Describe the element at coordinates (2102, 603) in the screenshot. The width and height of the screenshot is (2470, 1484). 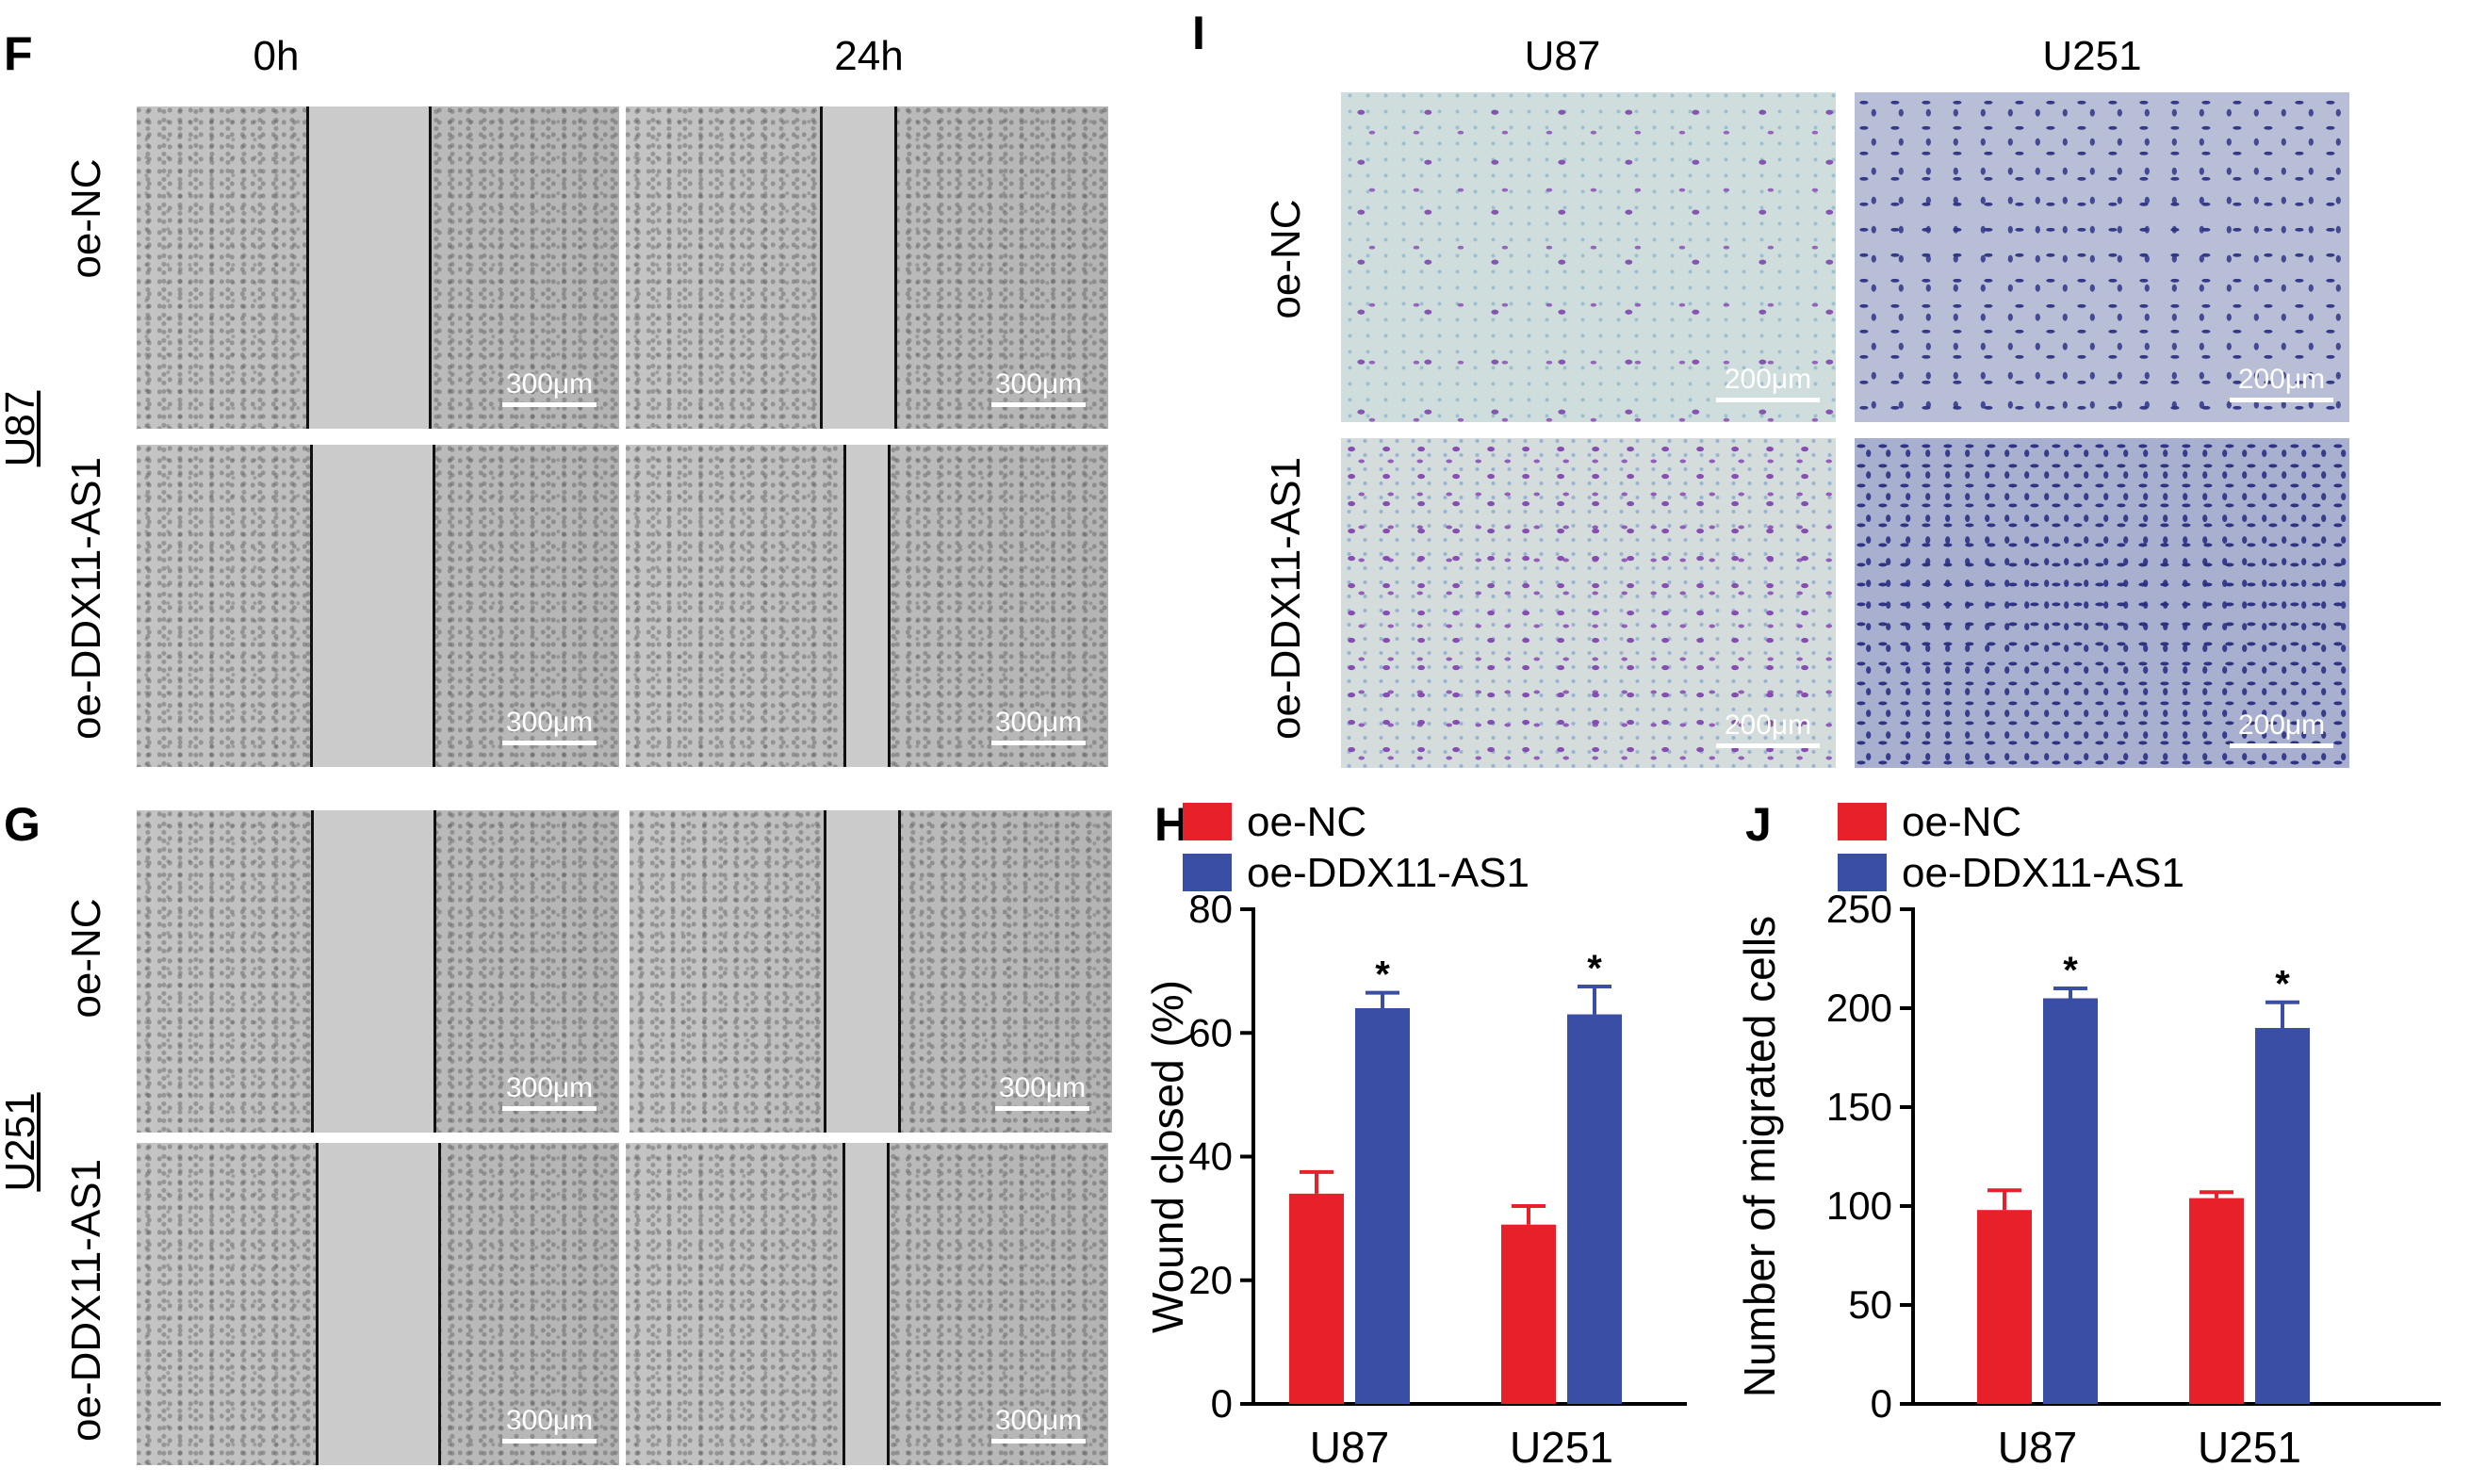
I see `micrograph-transwell-u251-oe: 200μm` at that location.